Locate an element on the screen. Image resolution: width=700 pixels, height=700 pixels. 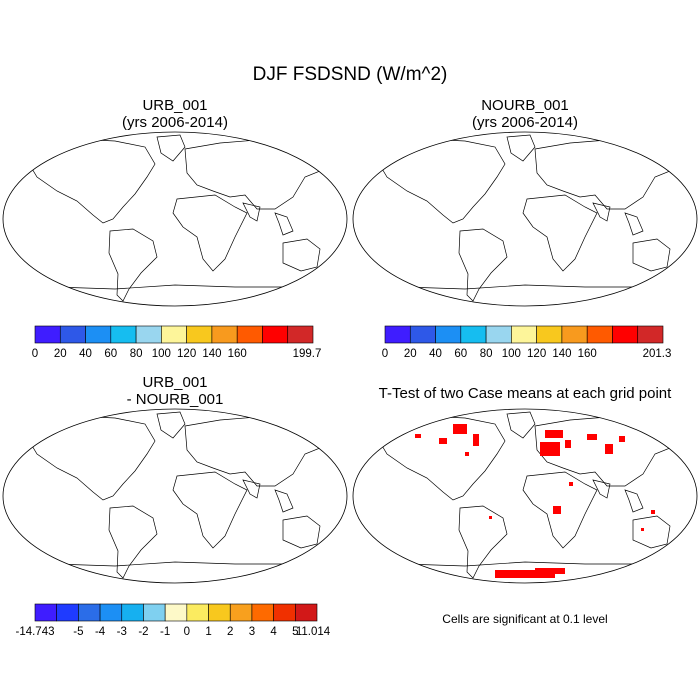
cb1-label: 20 is located at coordinates (60, 354).